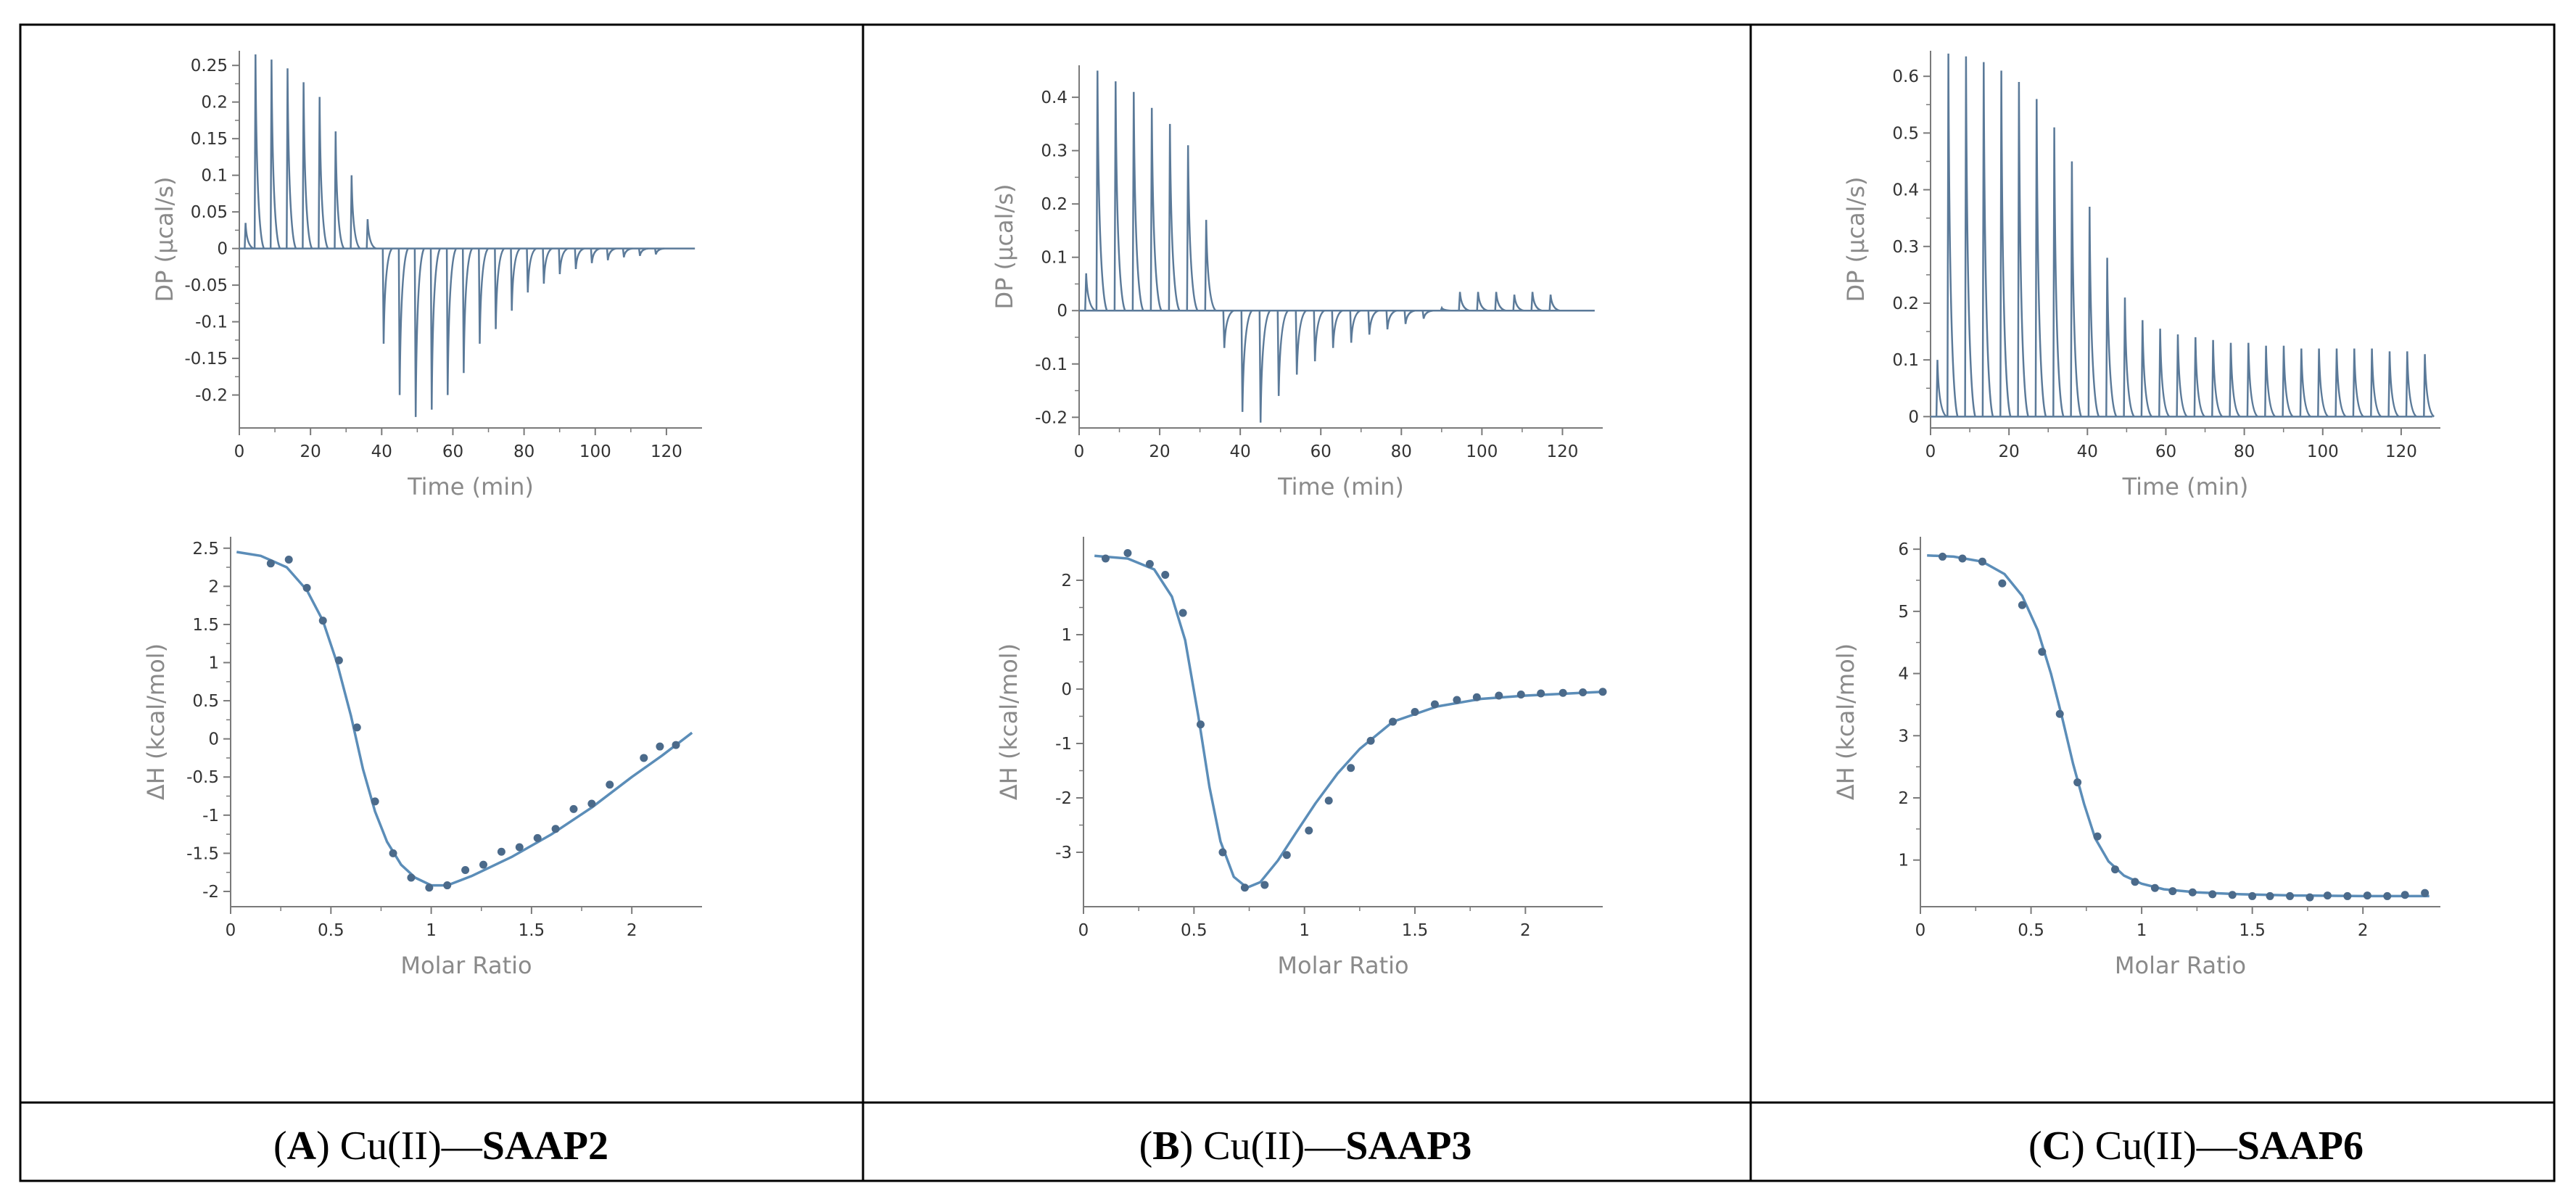  What do you see at coordinates (209, 66) in the screenshot?
I see `y-tick-label: 0.25` at bounding box center [209, 66].